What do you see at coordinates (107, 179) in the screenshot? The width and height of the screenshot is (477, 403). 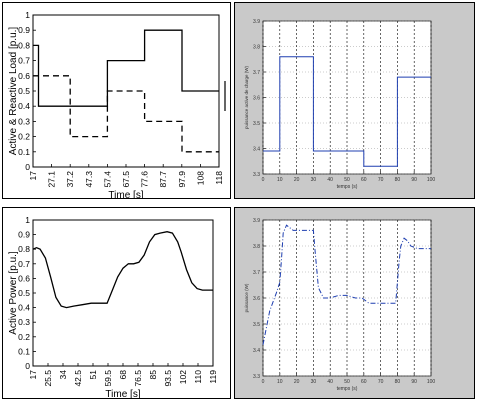 I see `x-tick-label: 57.4` at bounding box center [107, 179].